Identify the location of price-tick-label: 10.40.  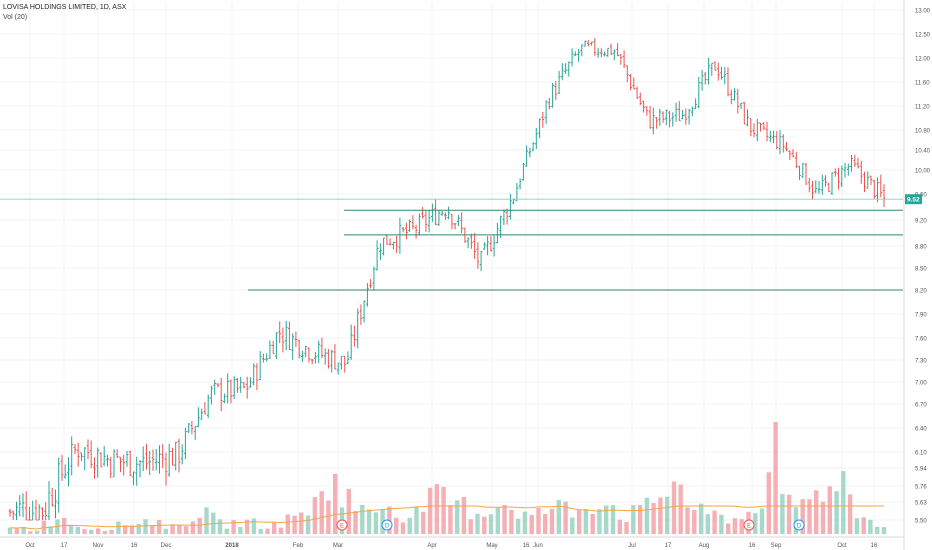
(923, 152).